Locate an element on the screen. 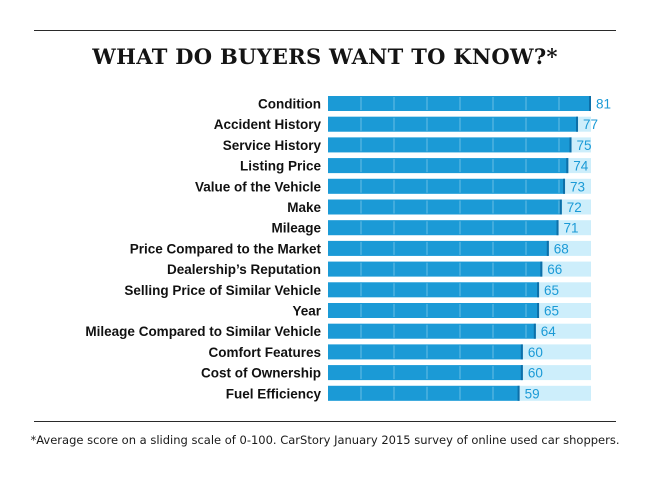  category-label: Comfort Features is located at coordinates (264, 352).